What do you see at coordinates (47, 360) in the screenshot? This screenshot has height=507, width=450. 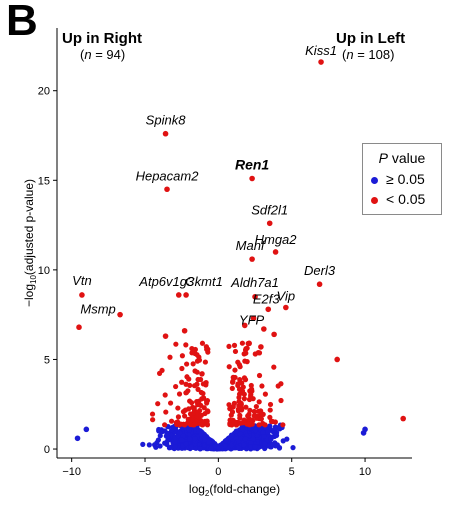 I see `y-tick-label: 5` at bounding box center [47, 360].